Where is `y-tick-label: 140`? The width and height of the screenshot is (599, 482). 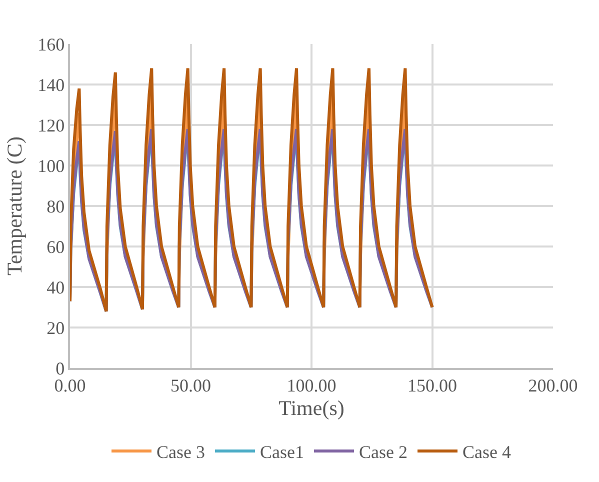 y-tick-label: 140 is located at coordinates (51, 84).